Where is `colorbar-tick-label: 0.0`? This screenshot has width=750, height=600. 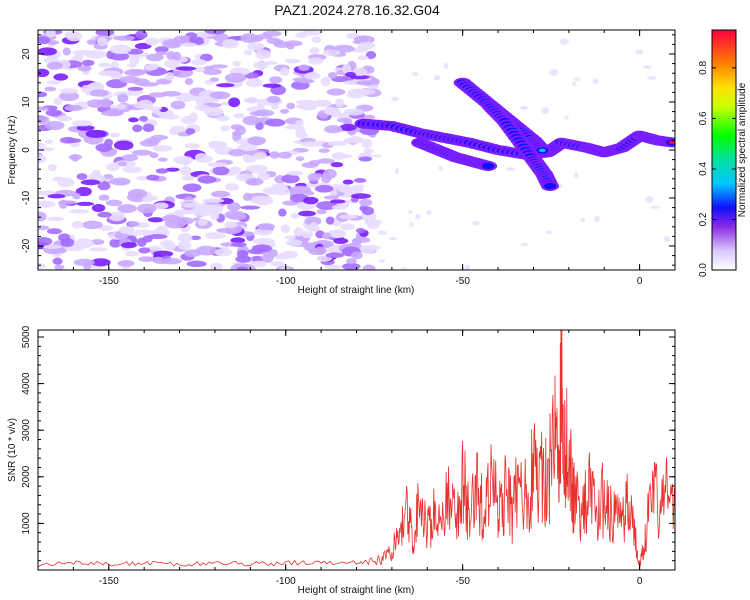 colorbar-tick-label: 0.0 is located at coordinates (703, 270).